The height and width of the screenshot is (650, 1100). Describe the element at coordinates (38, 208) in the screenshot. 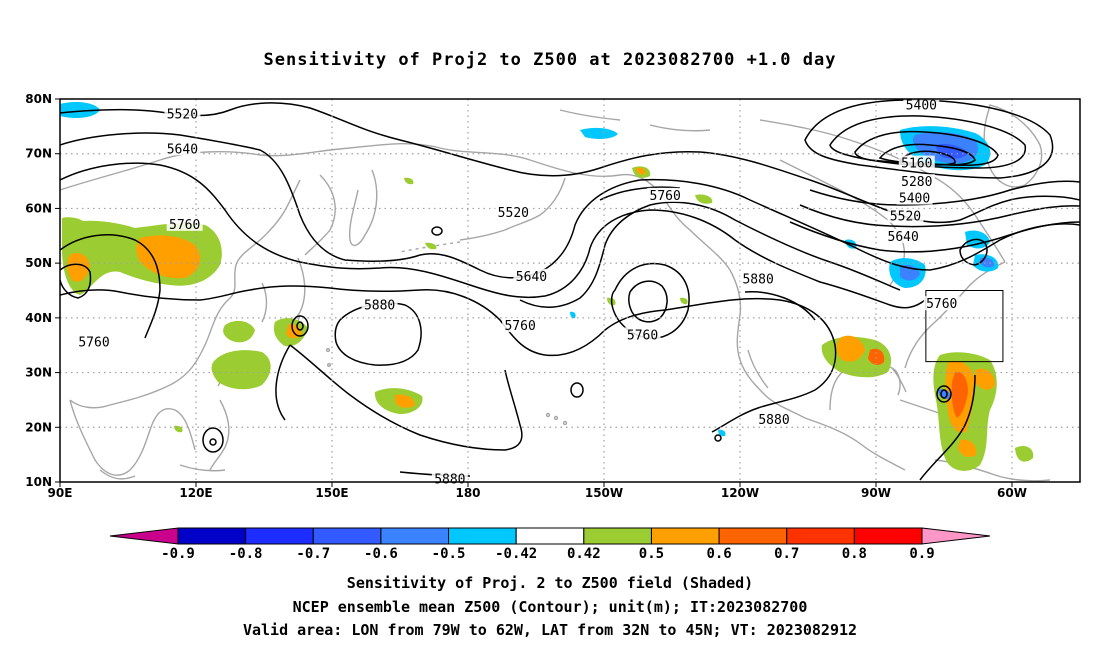

I see `lat-tick-label: 60N` at that location.